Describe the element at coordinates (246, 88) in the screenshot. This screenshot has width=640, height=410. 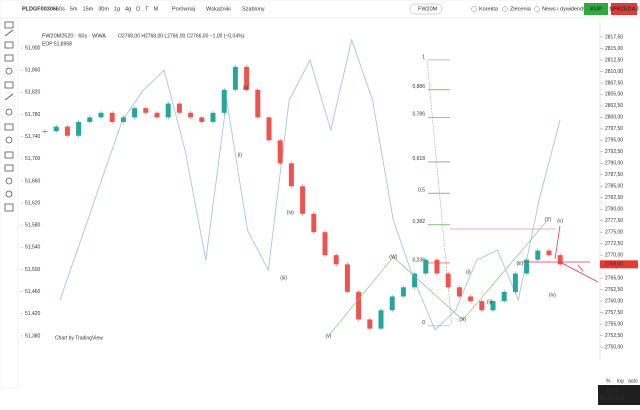
I see `wave-label: (ii)` at that location.